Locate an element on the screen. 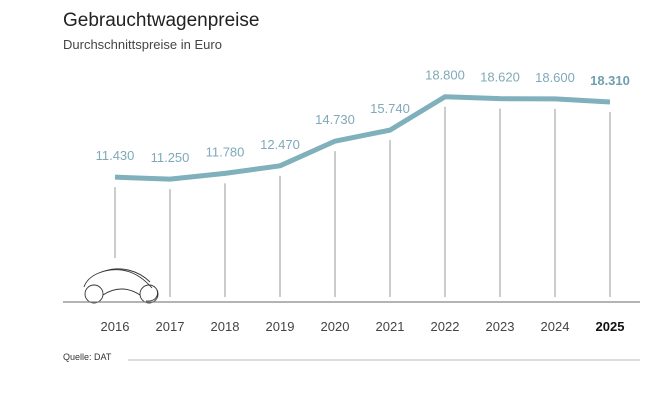 The height and width of the screenshot is (419, 650). data-label: 11.780 is located at coordinates (225, 151).